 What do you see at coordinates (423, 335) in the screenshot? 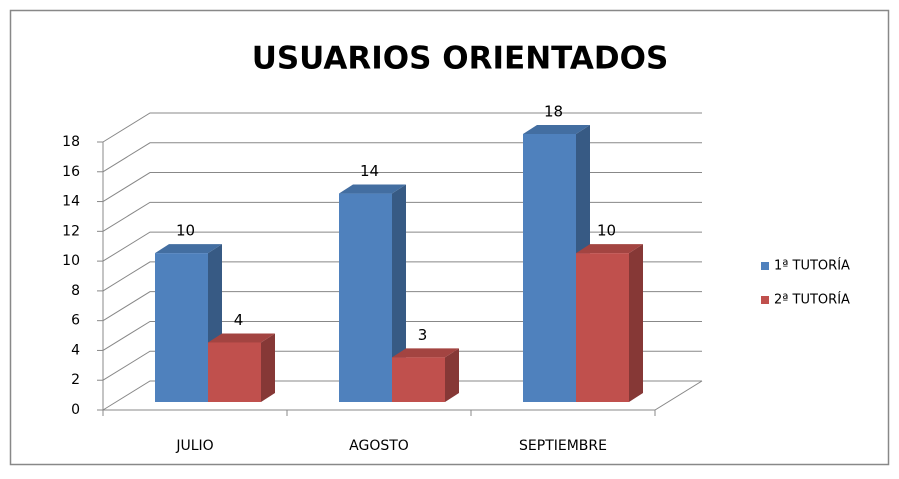
I see `data-label: 3` at bounding box center [423, 335].